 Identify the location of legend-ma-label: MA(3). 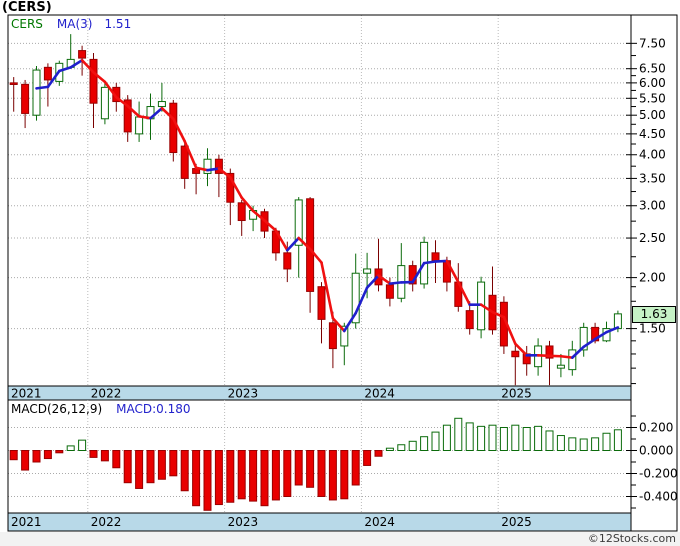
(74, 24).